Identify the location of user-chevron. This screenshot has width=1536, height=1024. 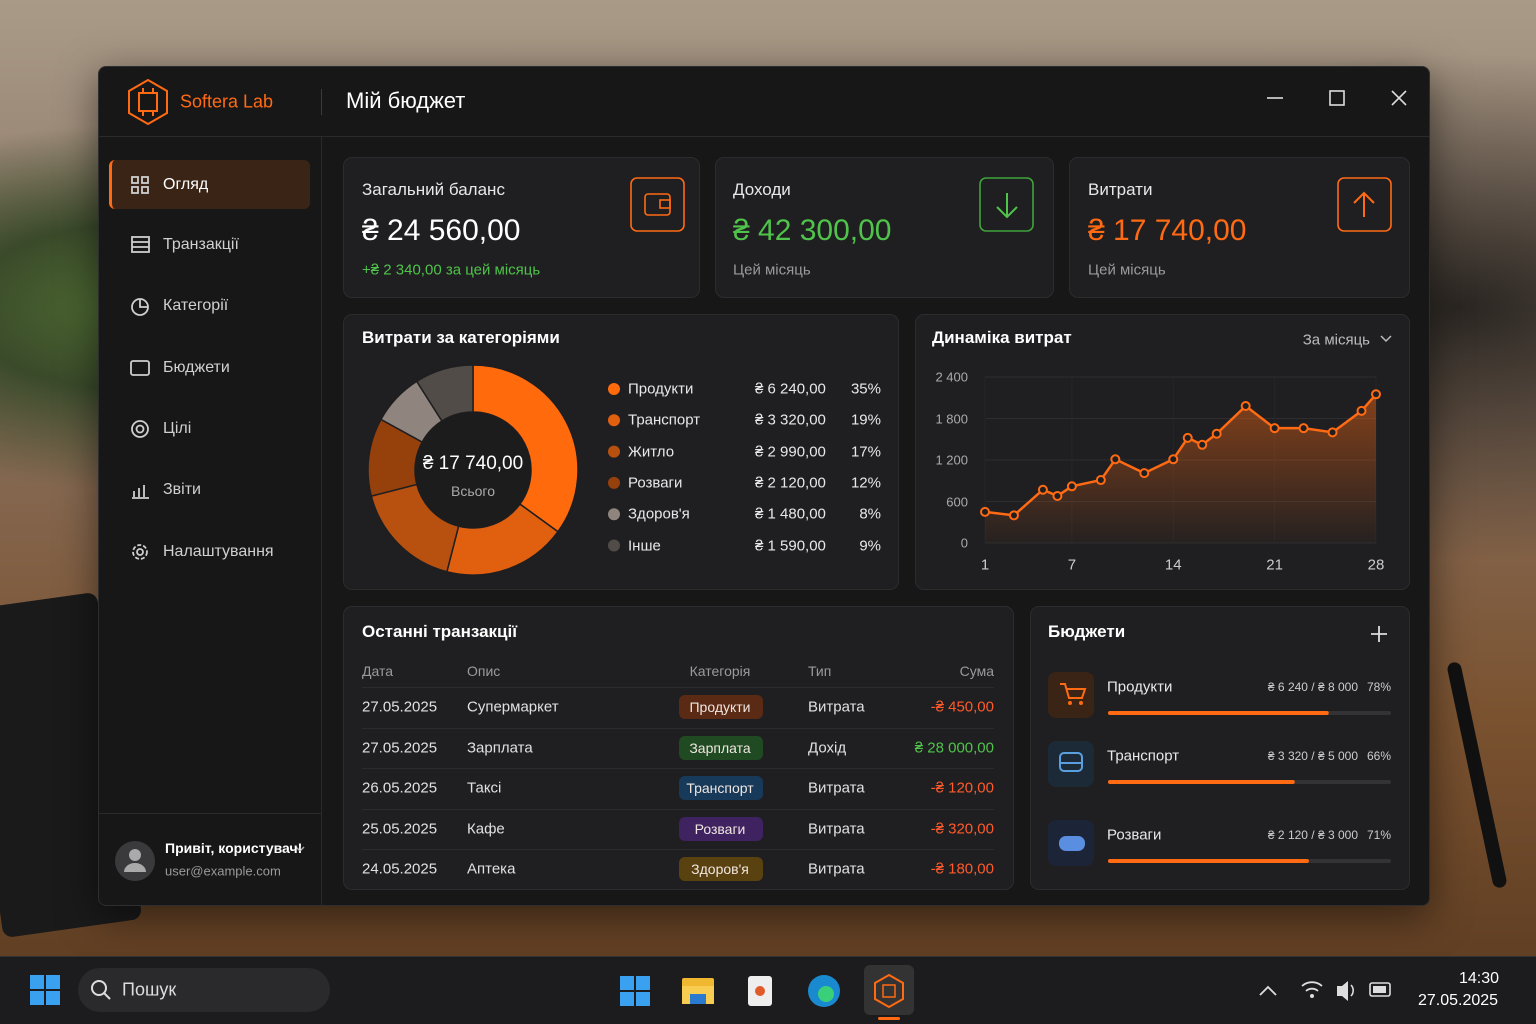
(300, 849).